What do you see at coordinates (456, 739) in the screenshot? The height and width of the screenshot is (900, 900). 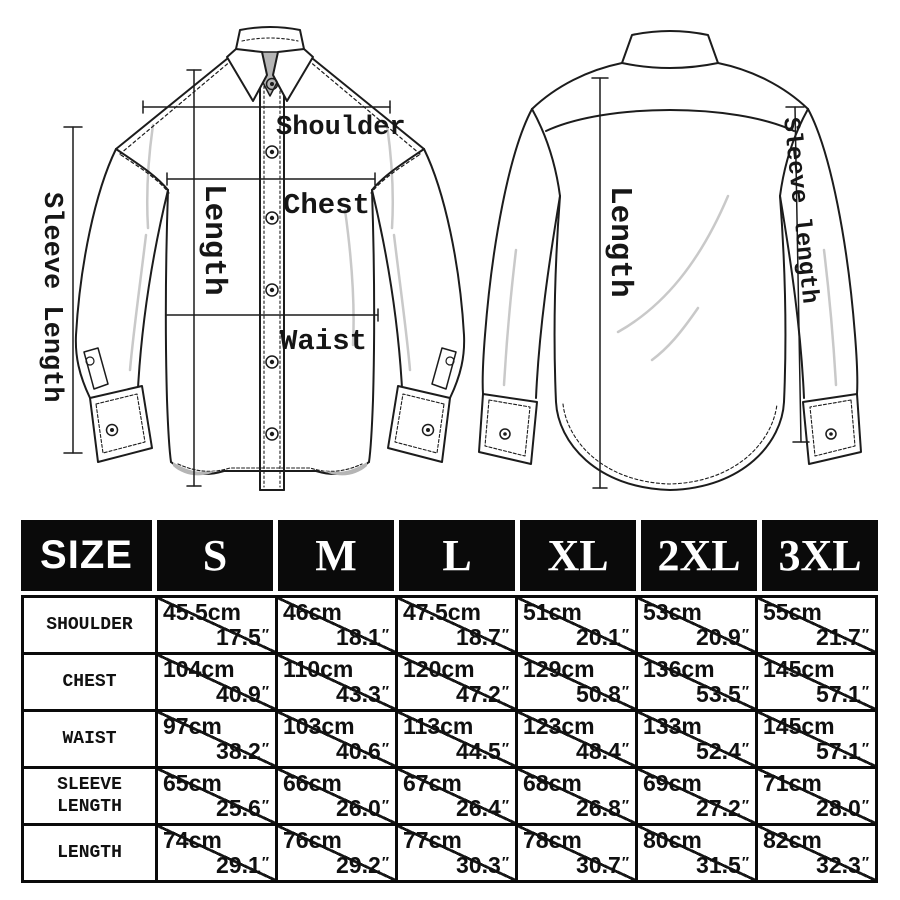 I see `cell-waist-l: 113cm 44.5″` at bounding box center [456, 739].